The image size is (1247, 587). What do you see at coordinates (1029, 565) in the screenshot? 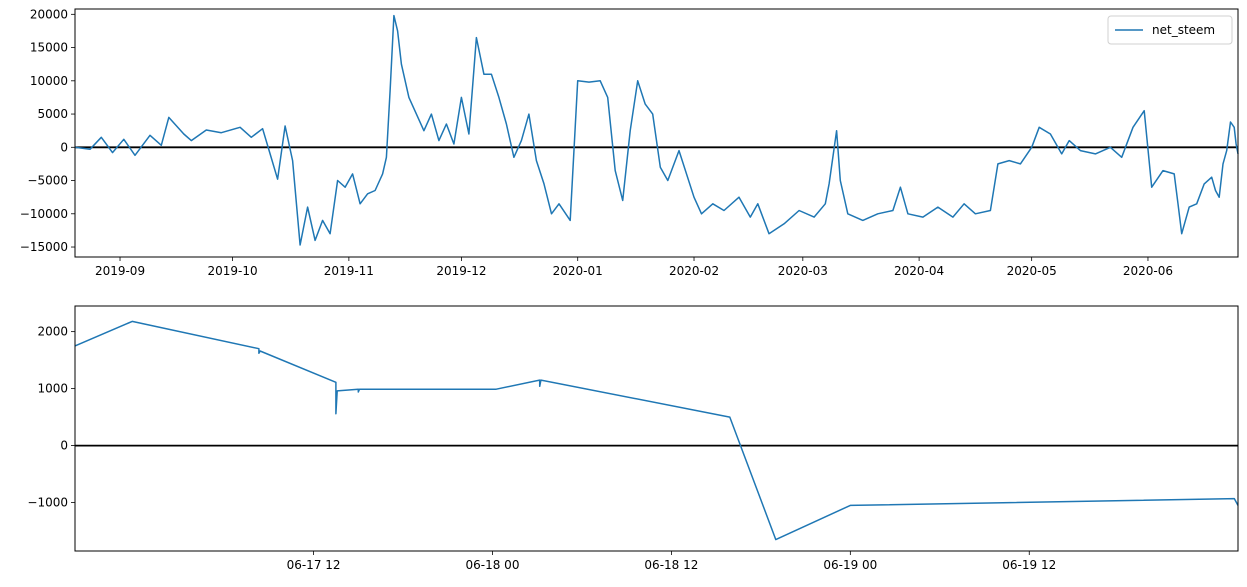
I see `x-tick-label: 06-19 12` at bounding box center [1029, 565].